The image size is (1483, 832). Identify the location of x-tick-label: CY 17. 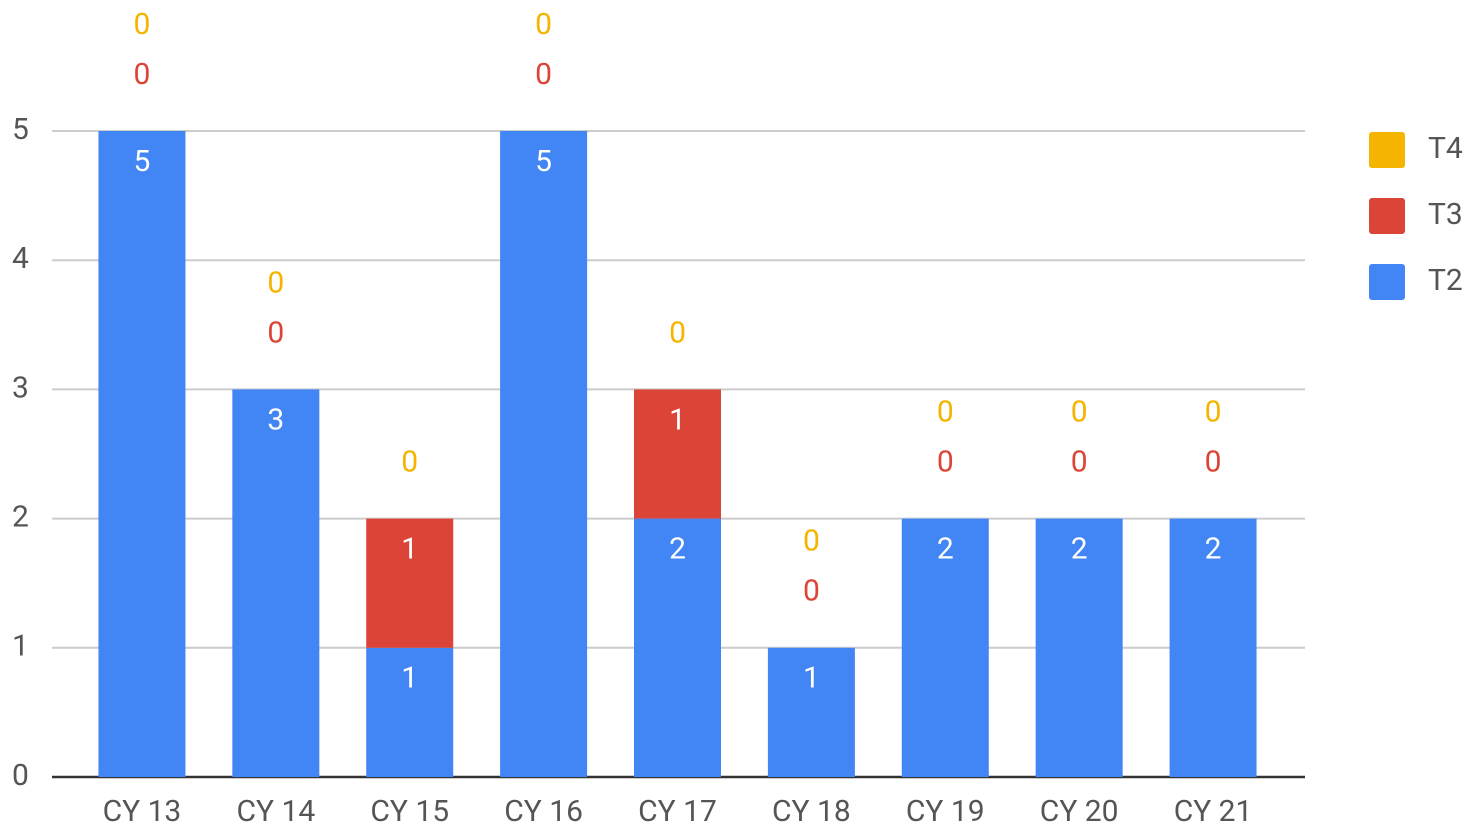
(677, 811).